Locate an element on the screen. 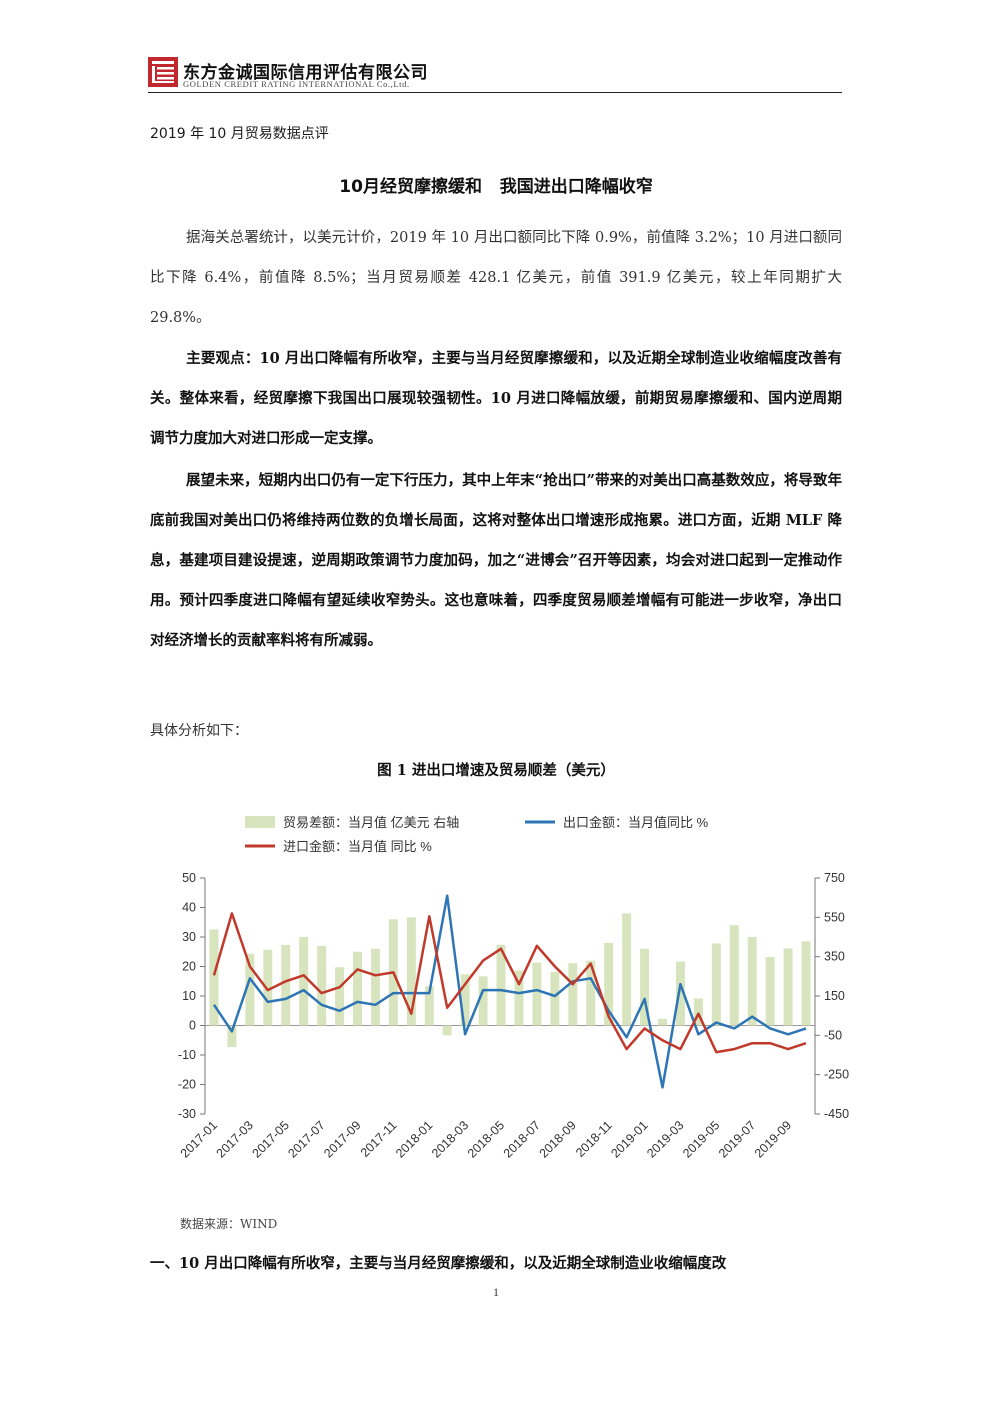  right-tick-label: 750 is located at coordinates (834, 878).